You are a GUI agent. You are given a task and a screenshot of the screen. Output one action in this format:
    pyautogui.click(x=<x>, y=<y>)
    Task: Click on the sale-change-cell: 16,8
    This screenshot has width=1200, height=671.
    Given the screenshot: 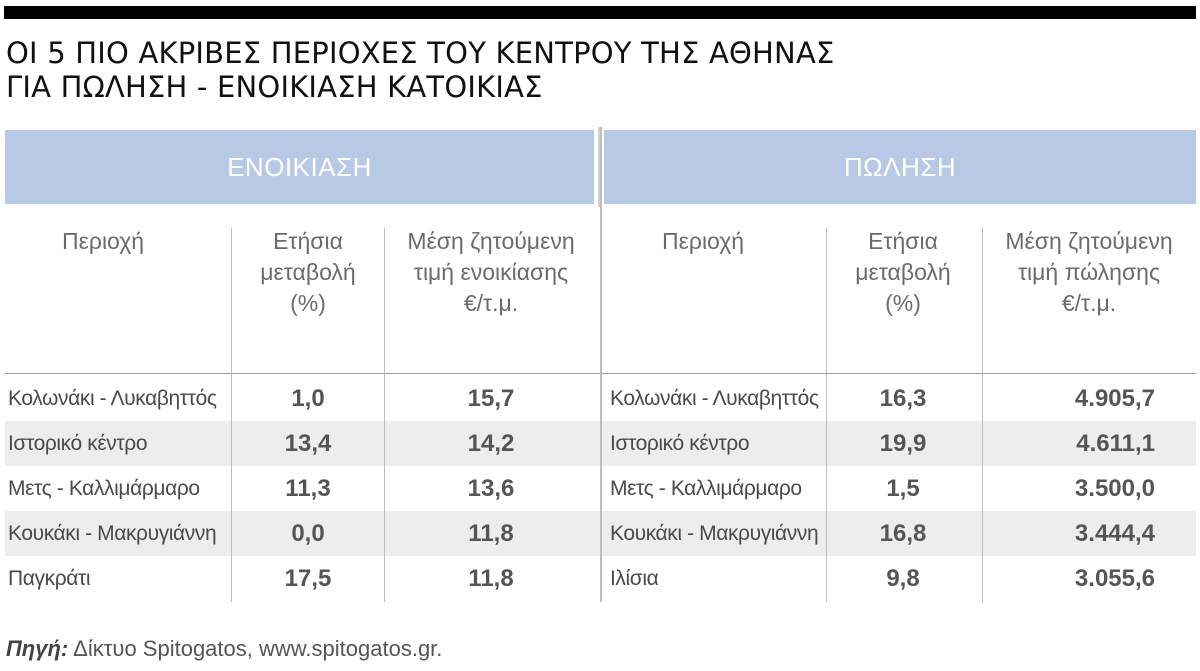 What is the action you would take?
    pyautogui.click(x=903, y=533)
    